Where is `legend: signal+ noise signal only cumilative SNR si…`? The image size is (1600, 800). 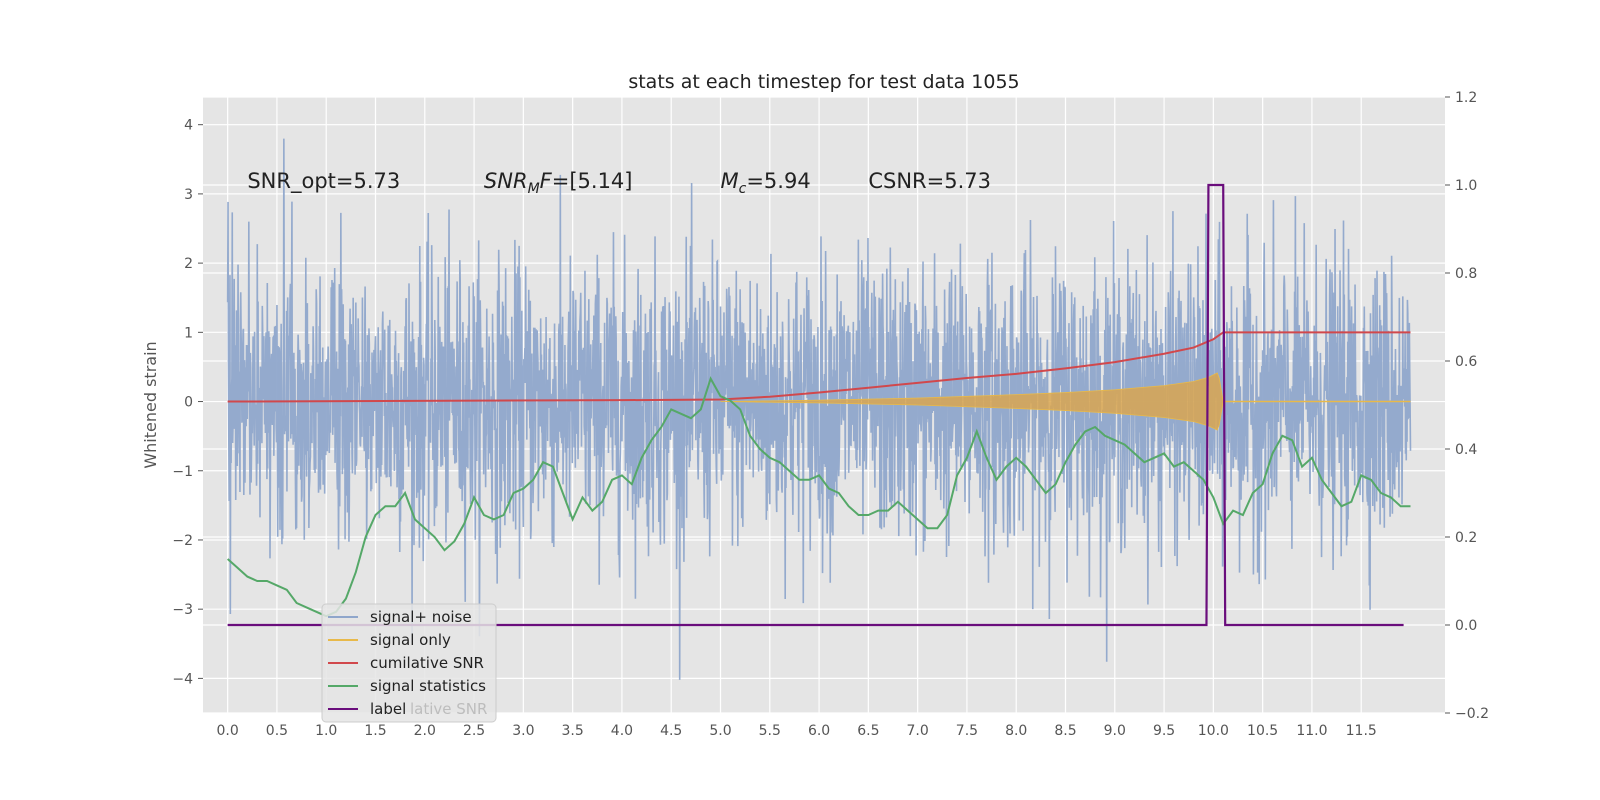 legend: signal+ noise signal only cumilative SNR si… is located at coordinates (409, 663).